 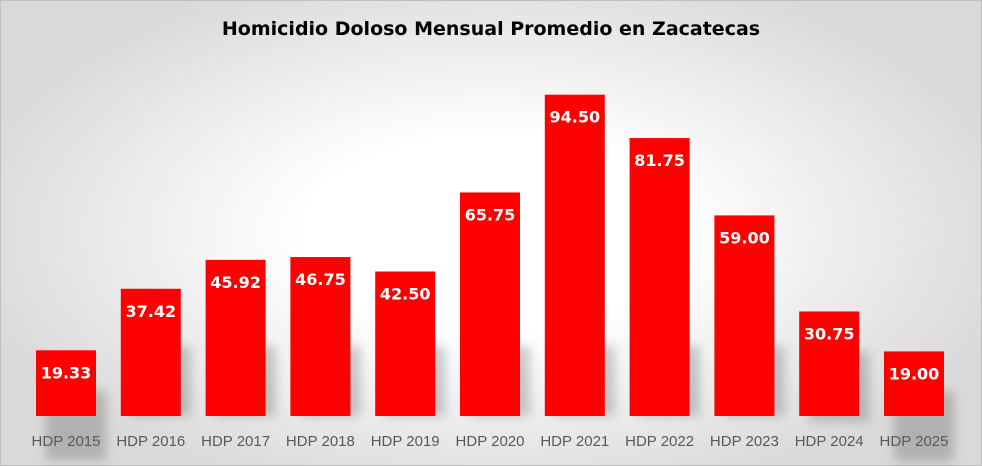 I want to click on data-label: 19.00, so click(x=914, y=373).